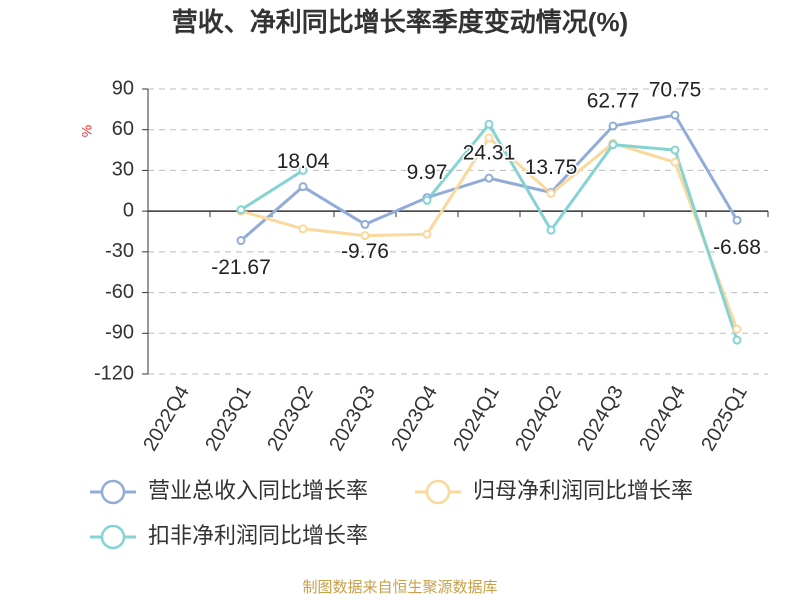  I want to click on y-tick-label: -120, so click(114, 373).